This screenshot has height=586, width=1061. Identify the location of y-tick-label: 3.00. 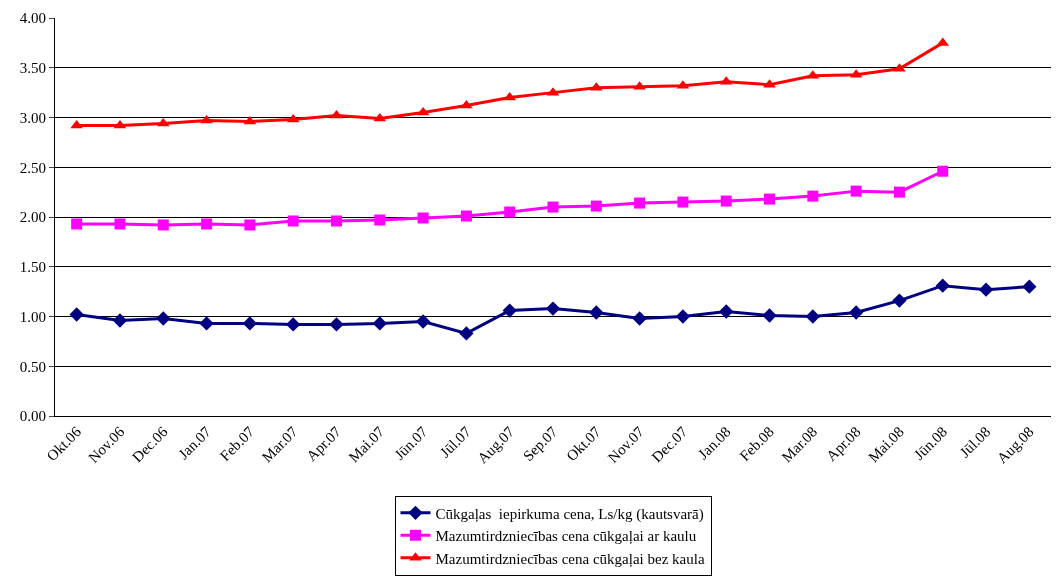
(32, 117).